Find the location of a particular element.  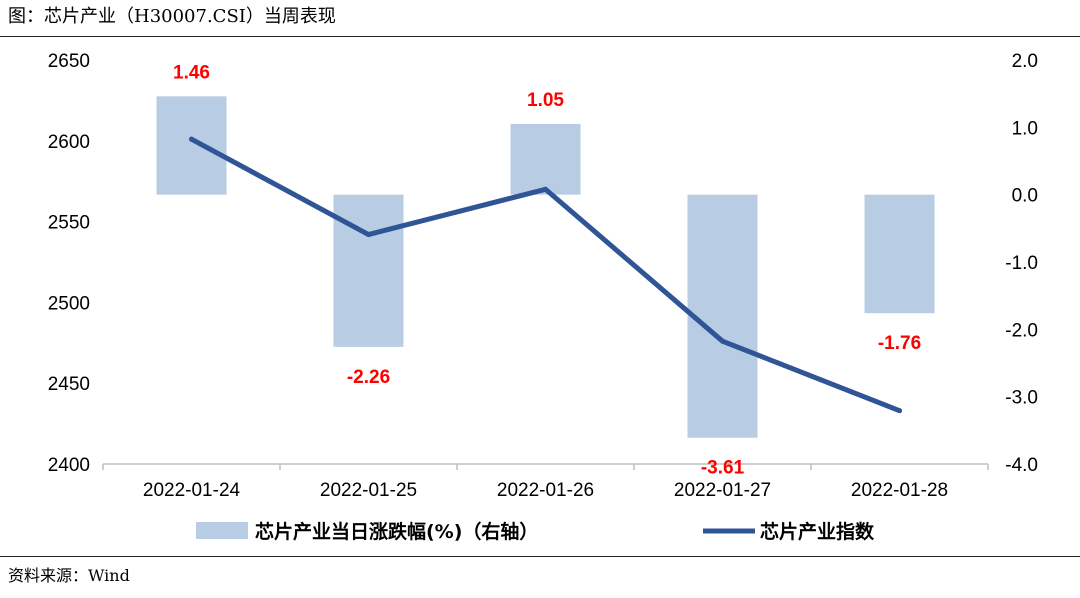

data-label: -2.26 is located at coordinates (368, 377).